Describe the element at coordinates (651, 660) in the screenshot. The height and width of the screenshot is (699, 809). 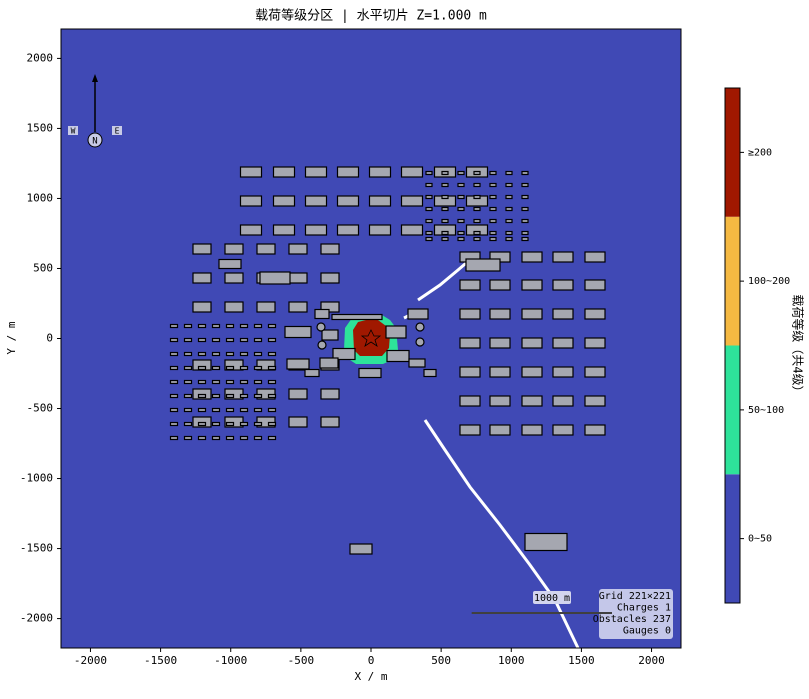
I see `x-tick-label: 2000` at that location.